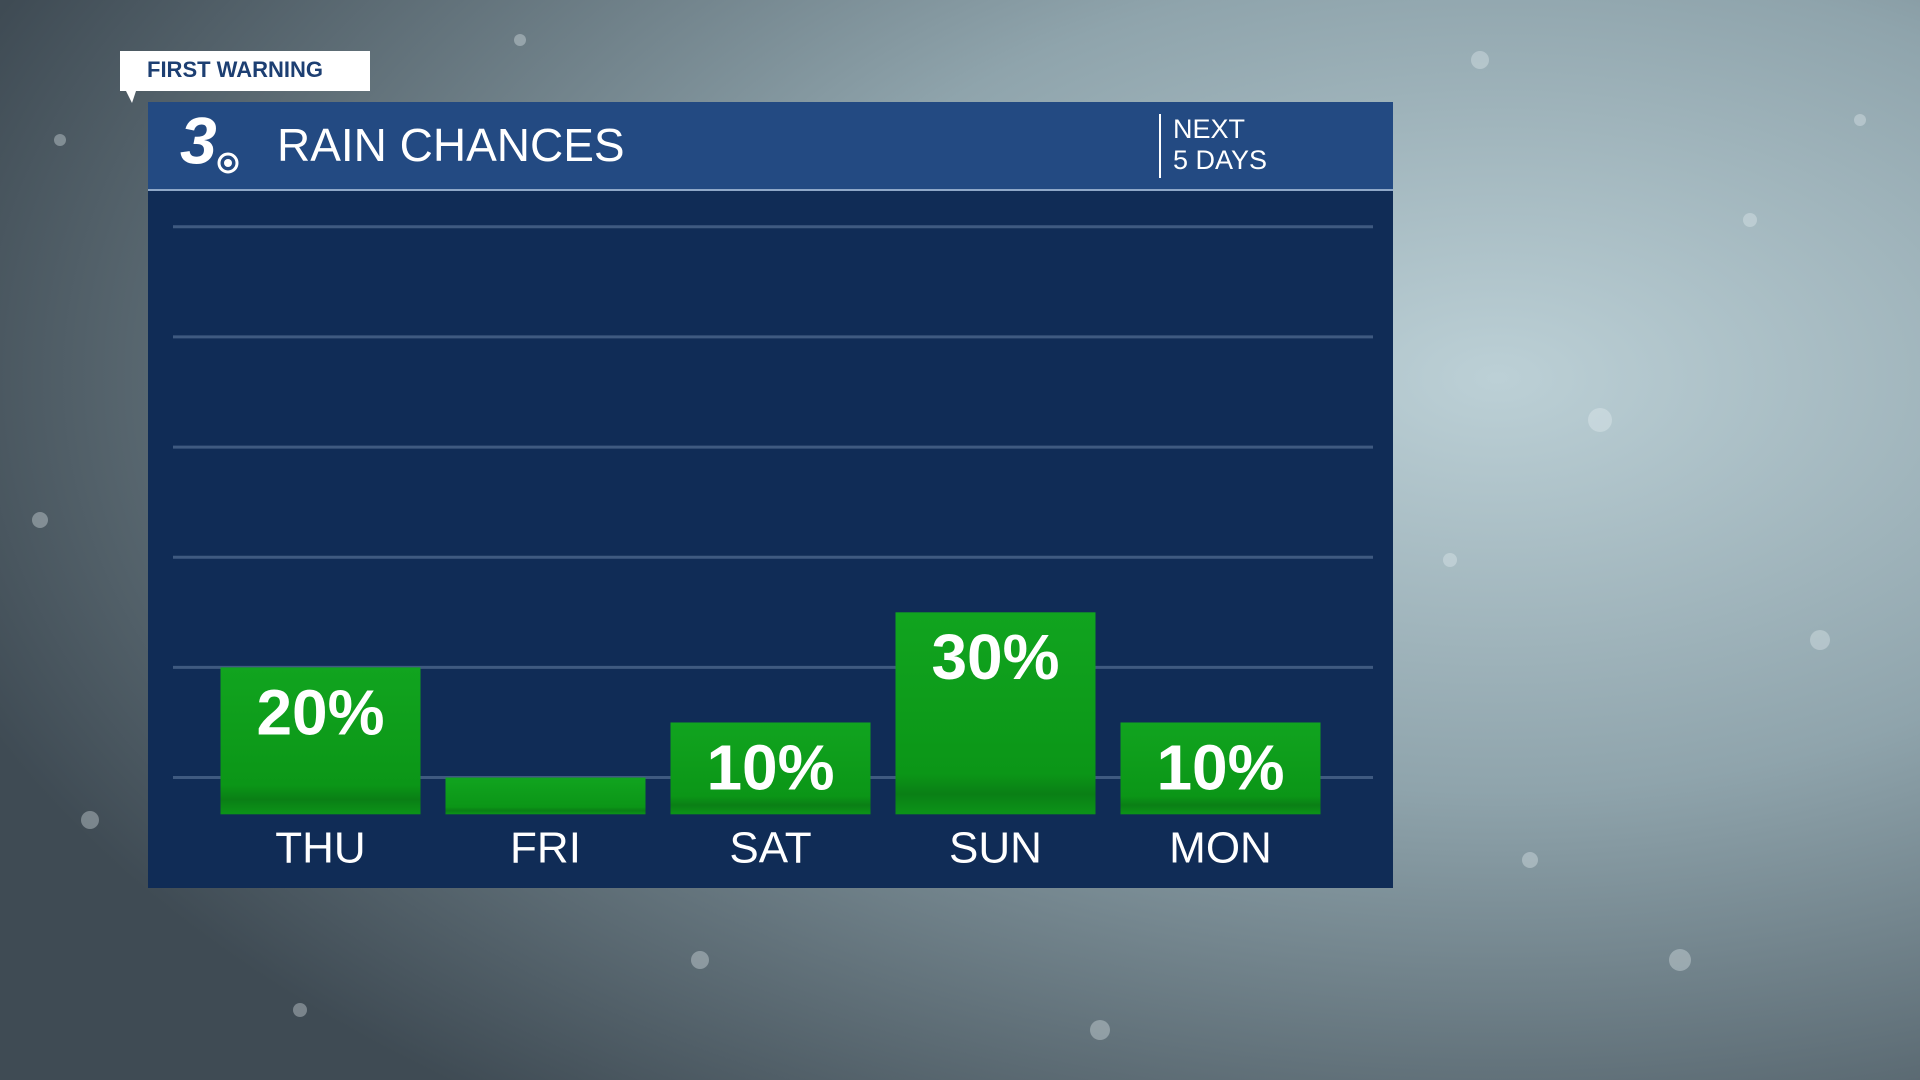 This screenshot has height=1080, width=1920. I want to click on logo-eye, so click(228, 163).